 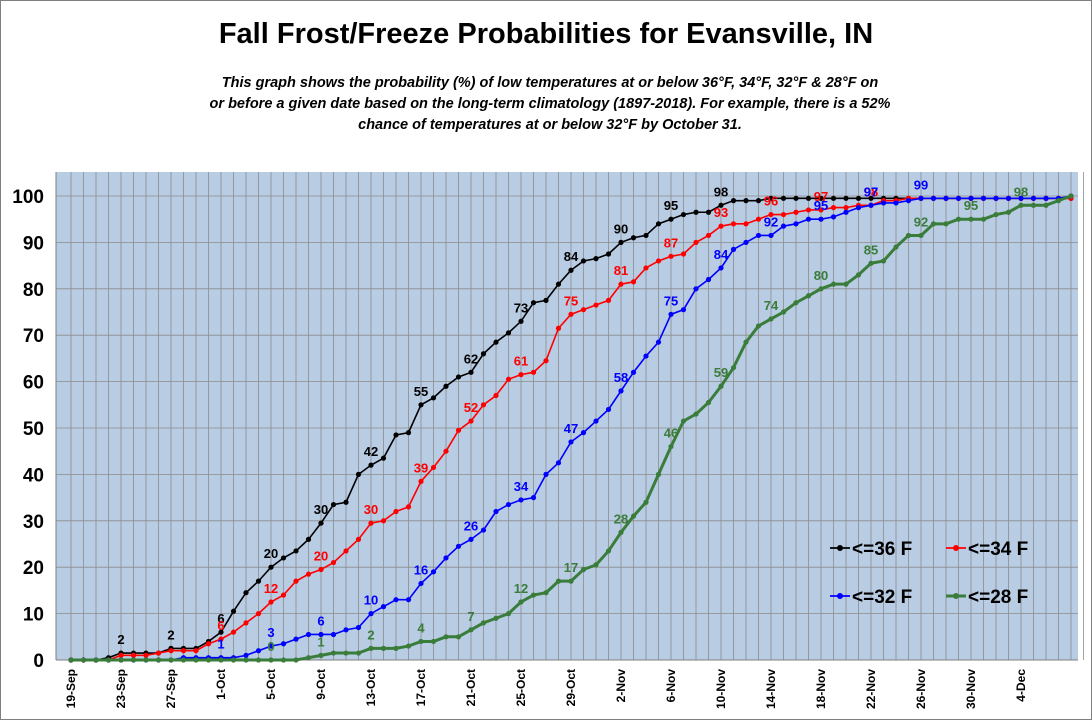 What do you see at coordinates (571, 687) in the screenshot?
I see `x-tick-label: 29-Oct` at bounding box center [571, 687].